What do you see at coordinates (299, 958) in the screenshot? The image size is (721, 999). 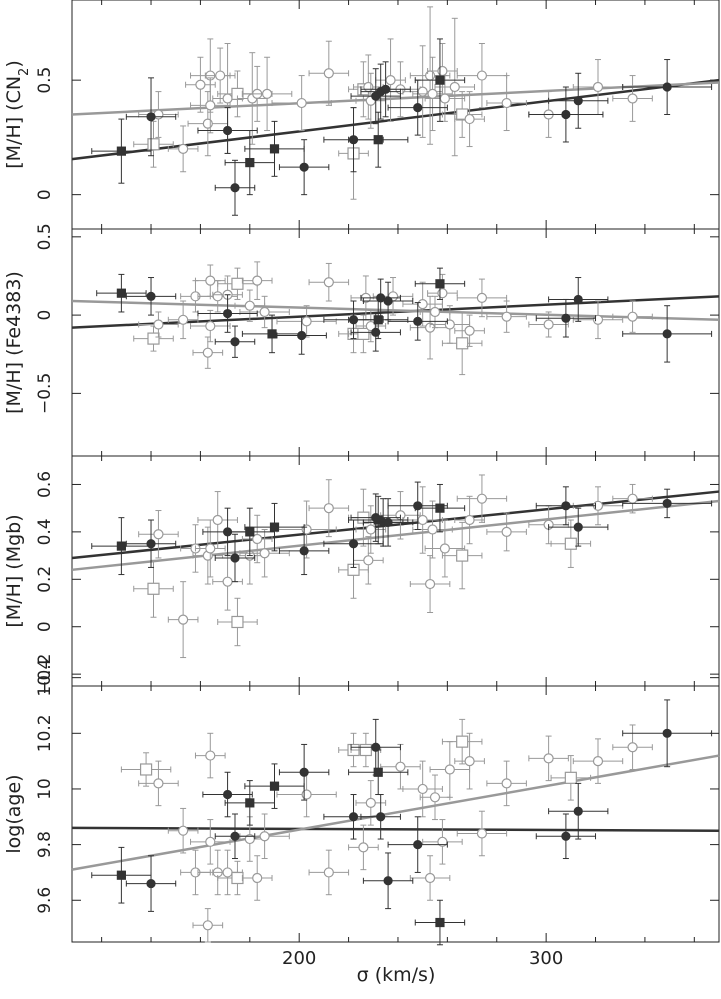 I see `x-tick-label: 200` at bounding box center [299, 958].